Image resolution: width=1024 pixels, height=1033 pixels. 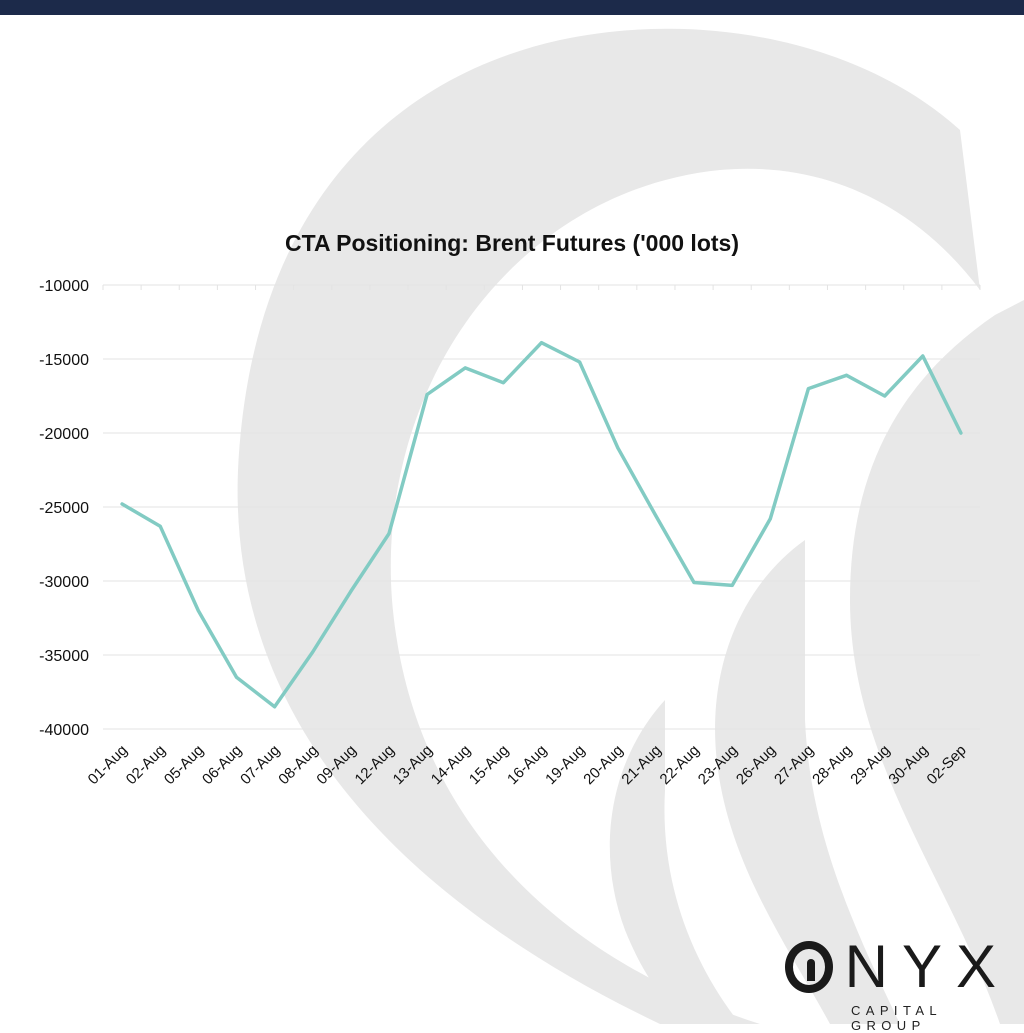 What do you see at coordinates (451, 765) in the screenshot?
I see `x-tick-label: 14-Aug` at bounding box center [451, 765].